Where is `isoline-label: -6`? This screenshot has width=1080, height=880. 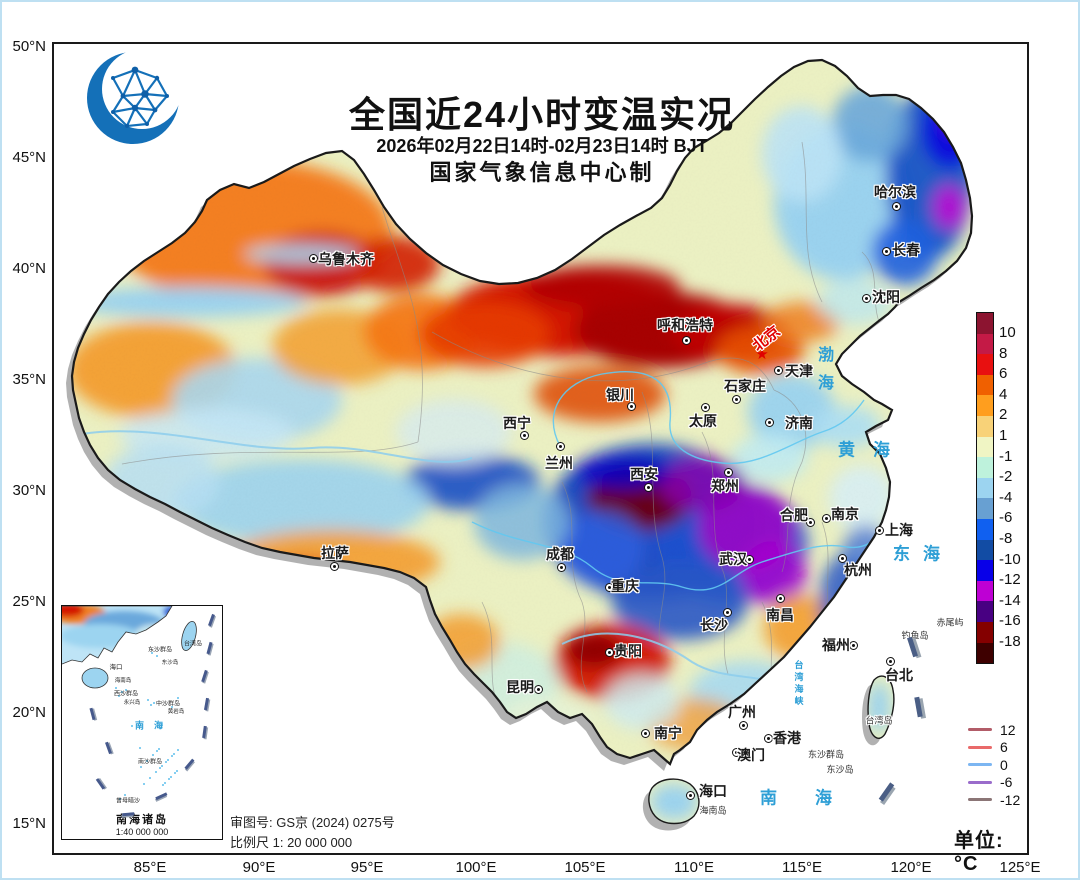 isoline-label: -6 is located at coordinates (1006, 782).